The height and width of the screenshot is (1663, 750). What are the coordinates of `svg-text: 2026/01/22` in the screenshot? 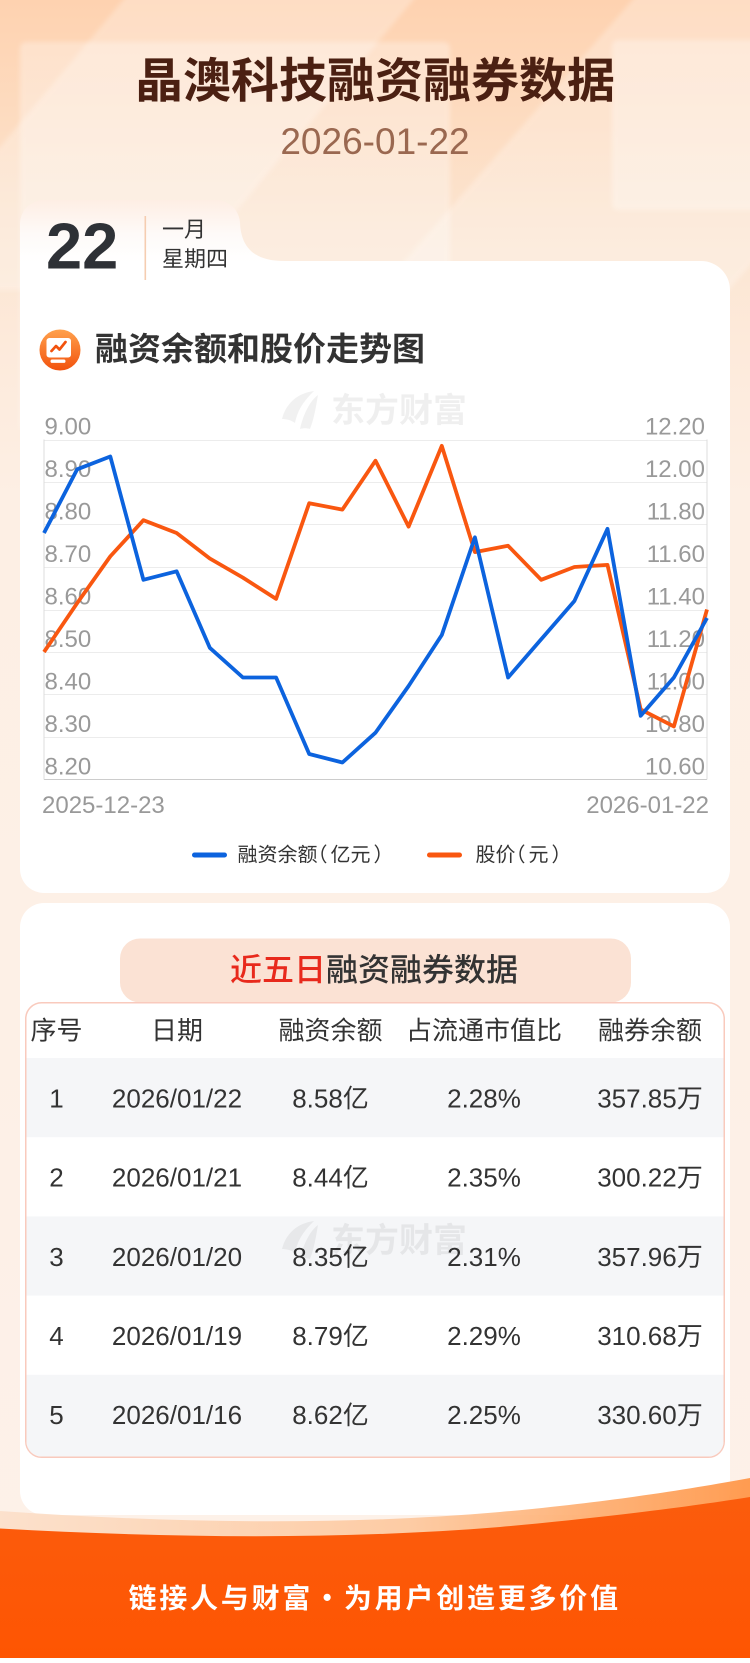 It's located at (177, 1098).